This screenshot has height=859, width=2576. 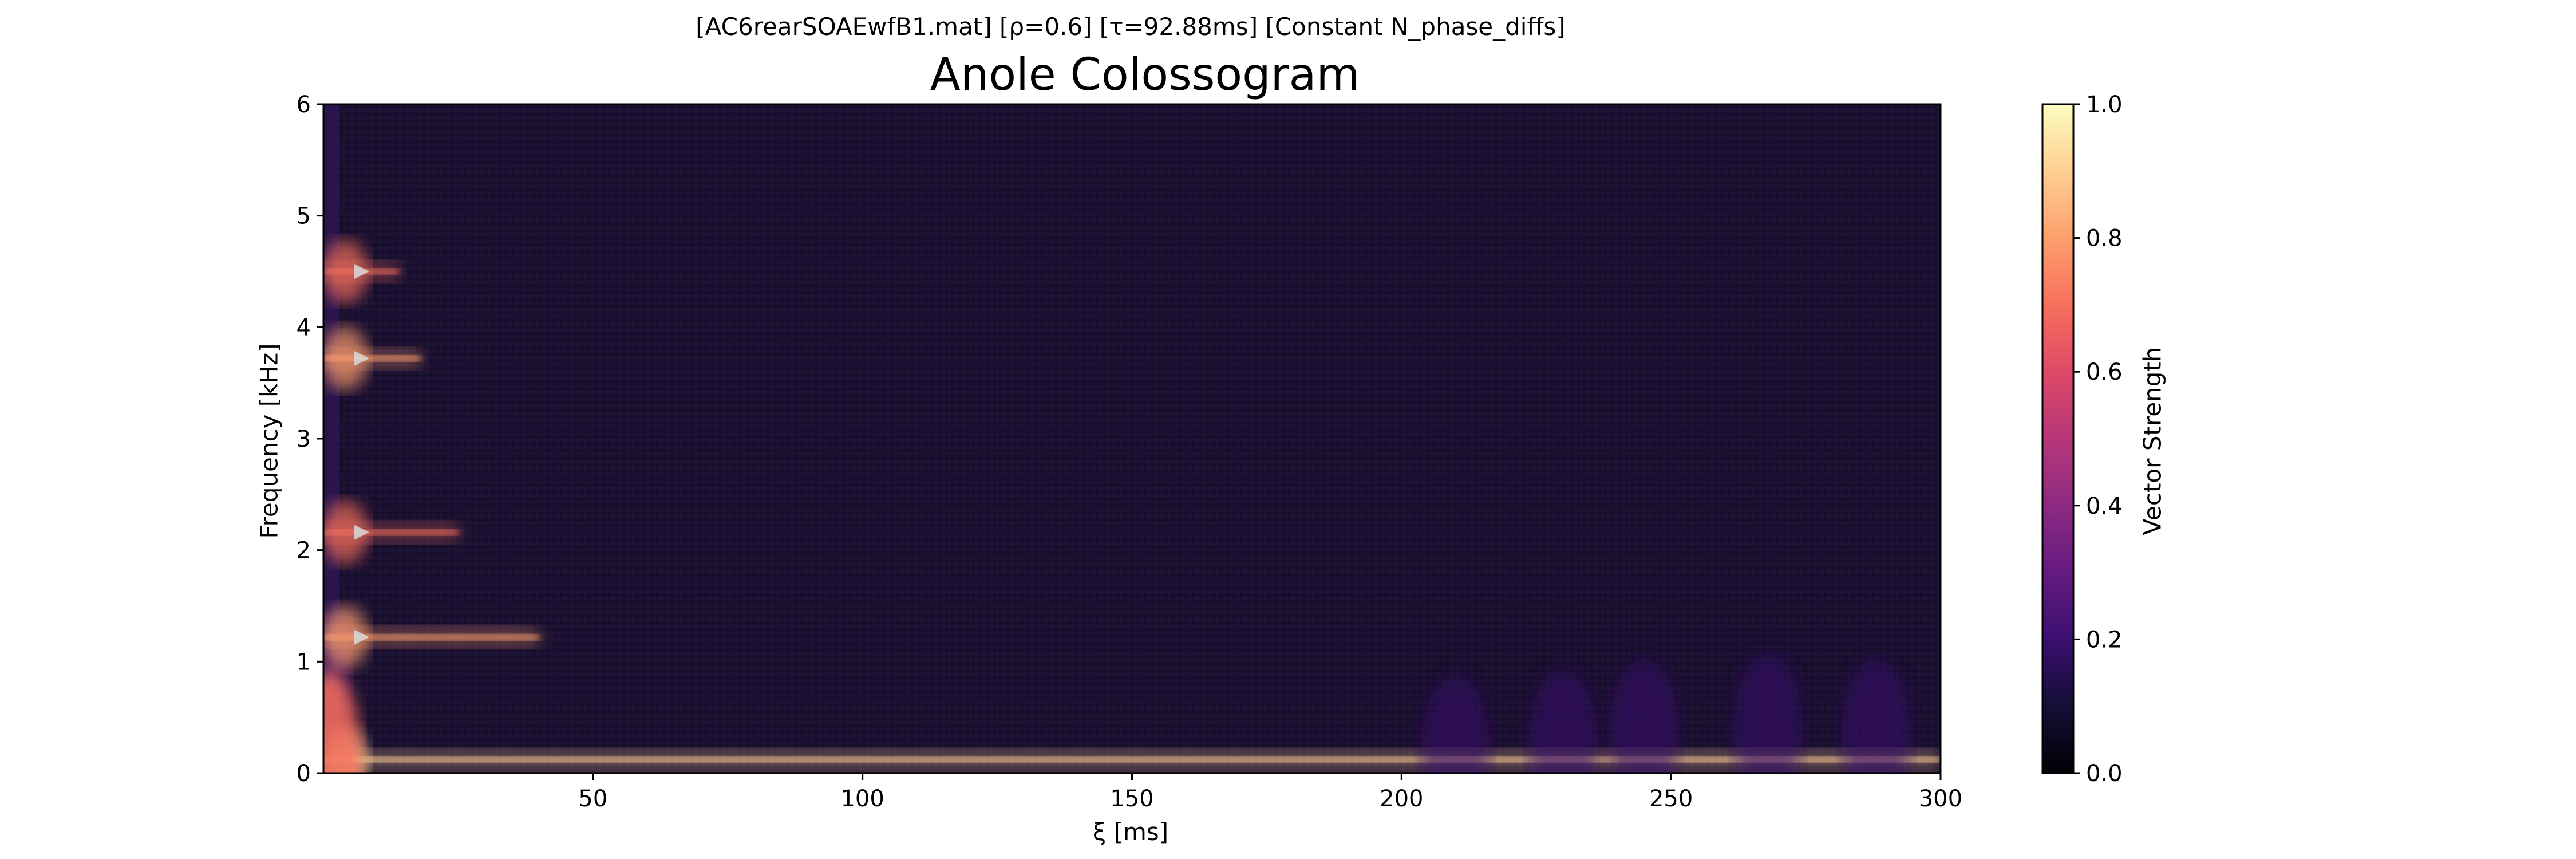 I want to click on chart-title: Anole Colossogram, so click(x=1145, y=75).